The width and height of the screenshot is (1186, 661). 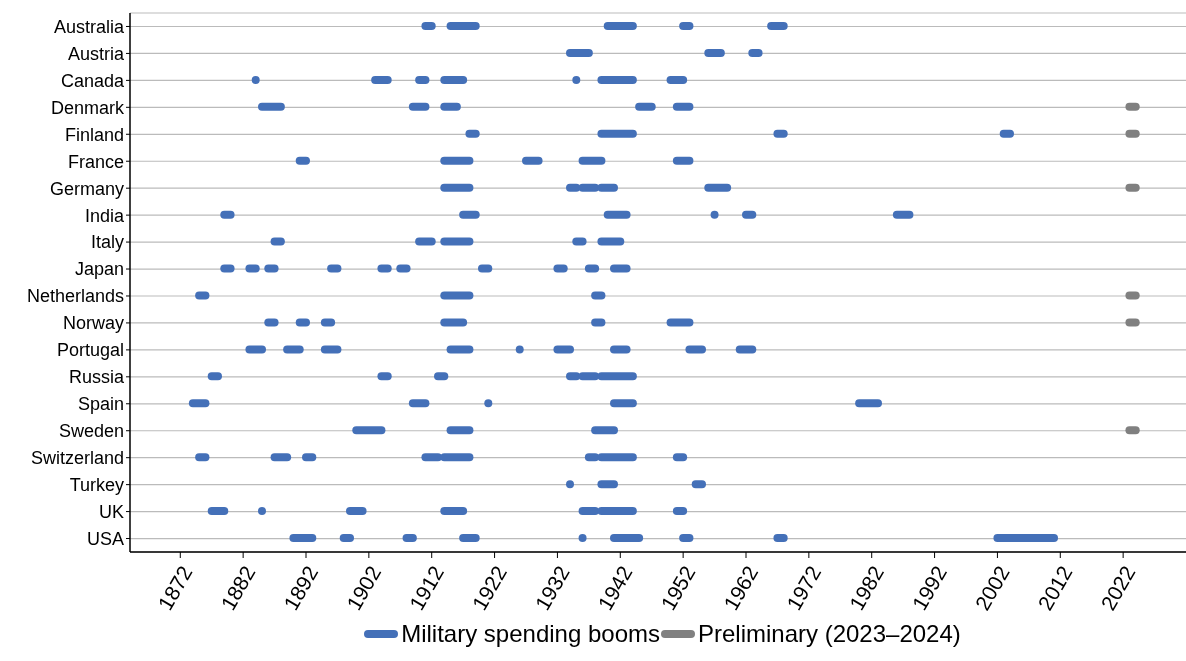 I want to click on y-tick-label: Canada, so click(x=92, y=80).